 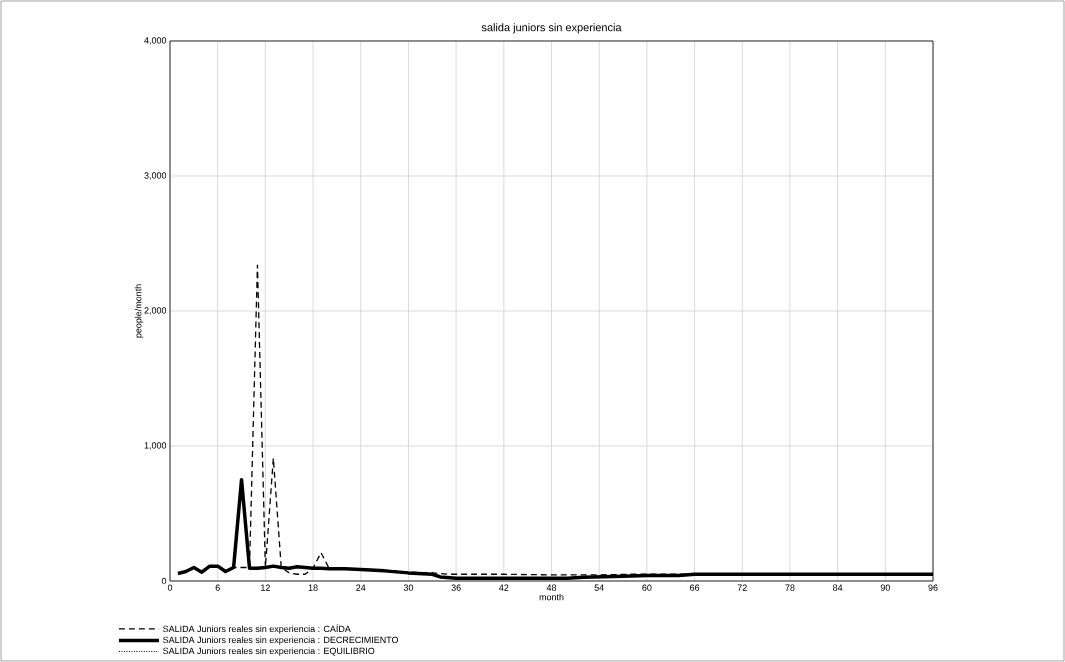 I want to click on x-tick-label: 96, so click(x=933, y=587).